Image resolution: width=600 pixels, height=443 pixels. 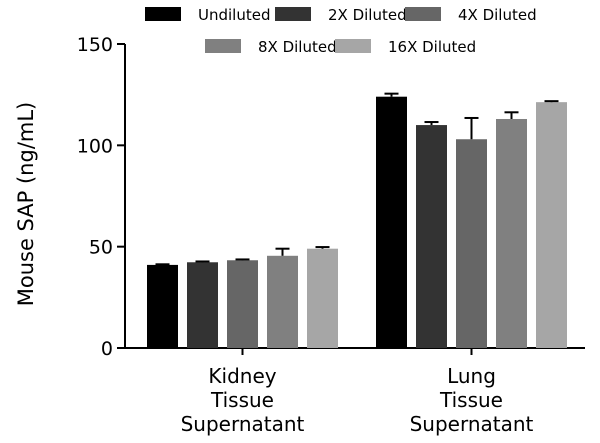 I want to click on legend-label: 16X Diluted, so click(x=432, y=47).